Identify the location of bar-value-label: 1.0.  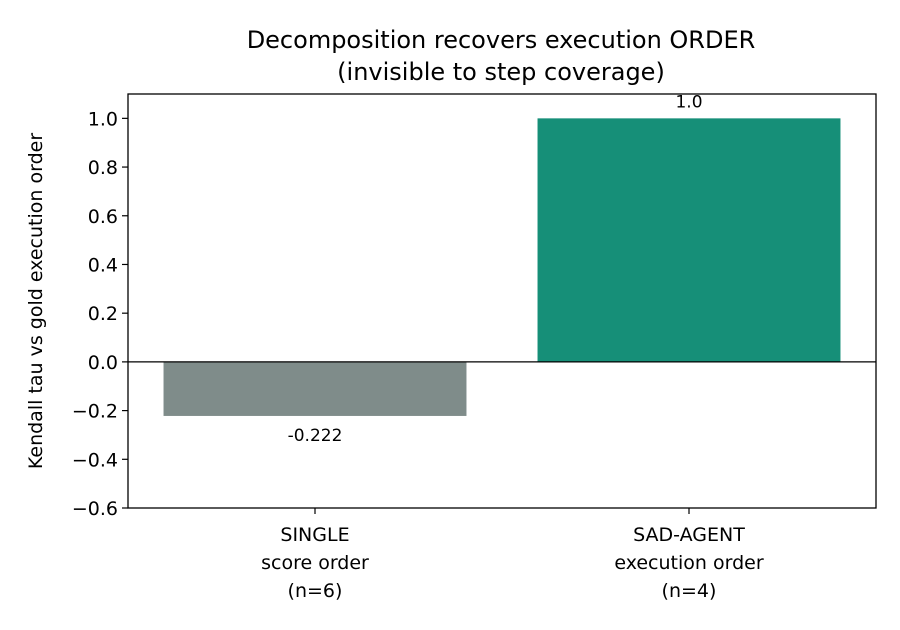
(688, 102).